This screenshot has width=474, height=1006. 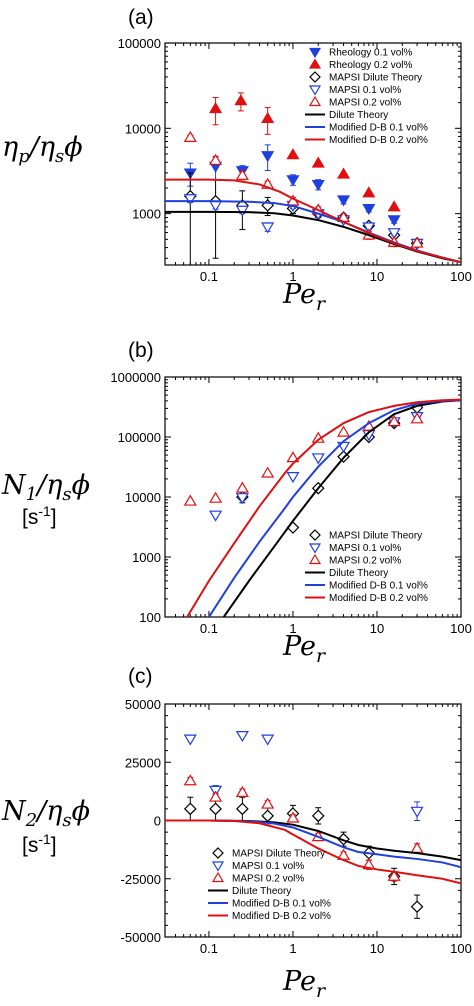 What do you see at coordinates (292, 276) in the screenshot?
I see `x-tick-label: 1` at bounding box center [292, 276].